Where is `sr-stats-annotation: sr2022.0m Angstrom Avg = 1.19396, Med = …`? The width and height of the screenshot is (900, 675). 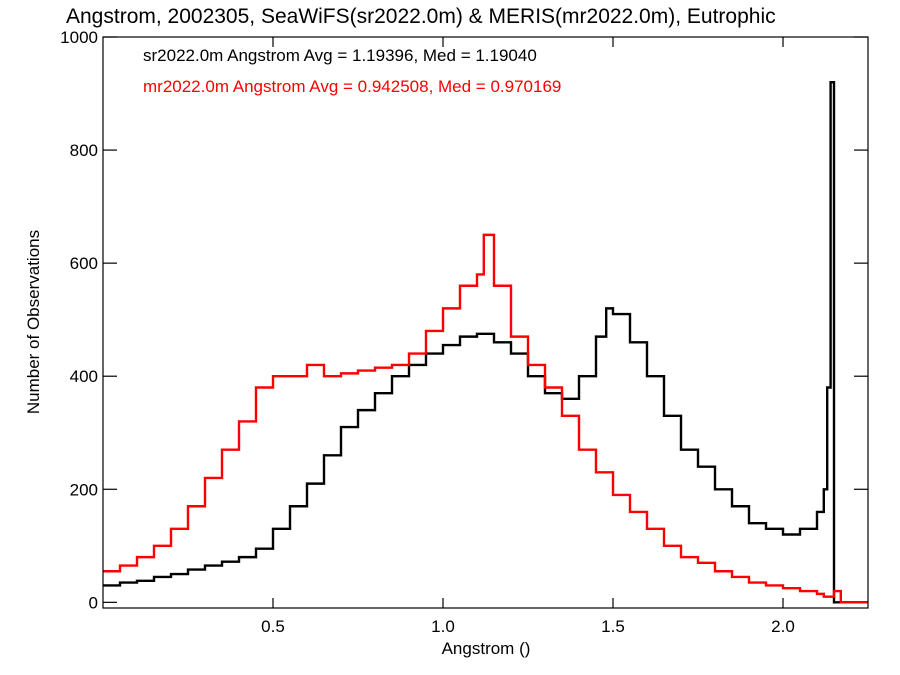
sr-stats-annotation: sr2022.0m Angstrom Avg = 1.19396, Med = … is located at coordinates (340, 55).